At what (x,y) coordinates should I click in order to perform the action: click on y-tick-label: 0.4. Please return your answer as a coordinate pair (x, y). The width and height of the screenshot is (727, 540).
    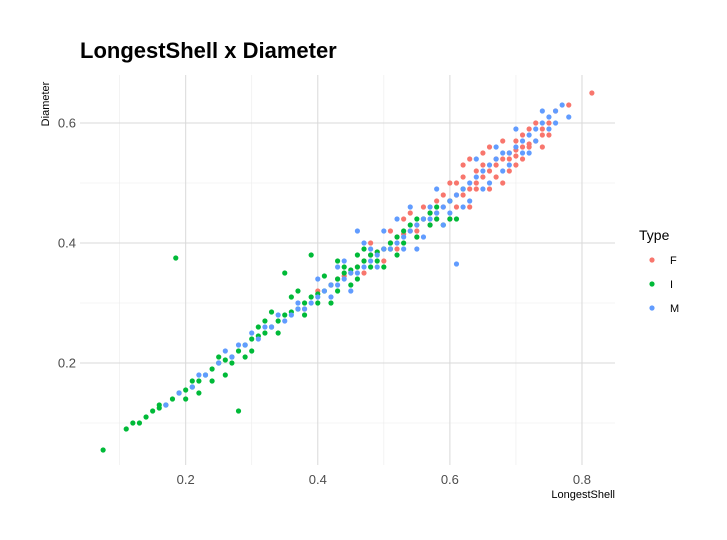
    Looking at the image, I should click on (67, 243).